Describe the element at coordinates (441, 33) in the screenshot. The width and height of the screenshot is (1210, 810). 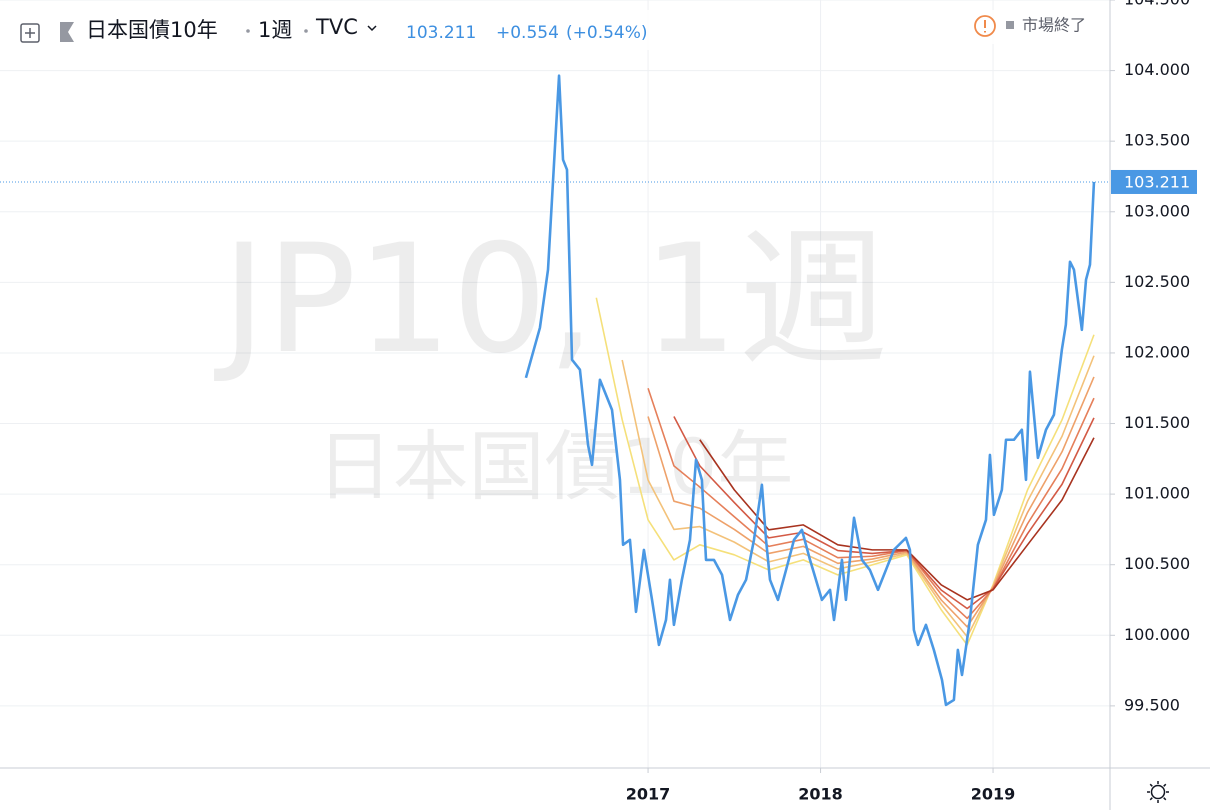
I see `last-price: 103.211` at that location.